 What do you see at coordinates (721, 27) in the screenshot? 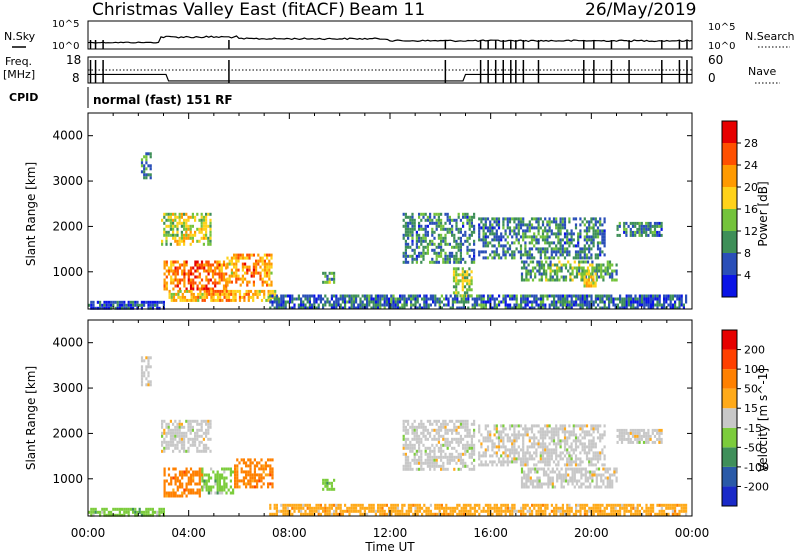
I see `nsearch-tick-top: 10^5` at bounding box center [721, 27].